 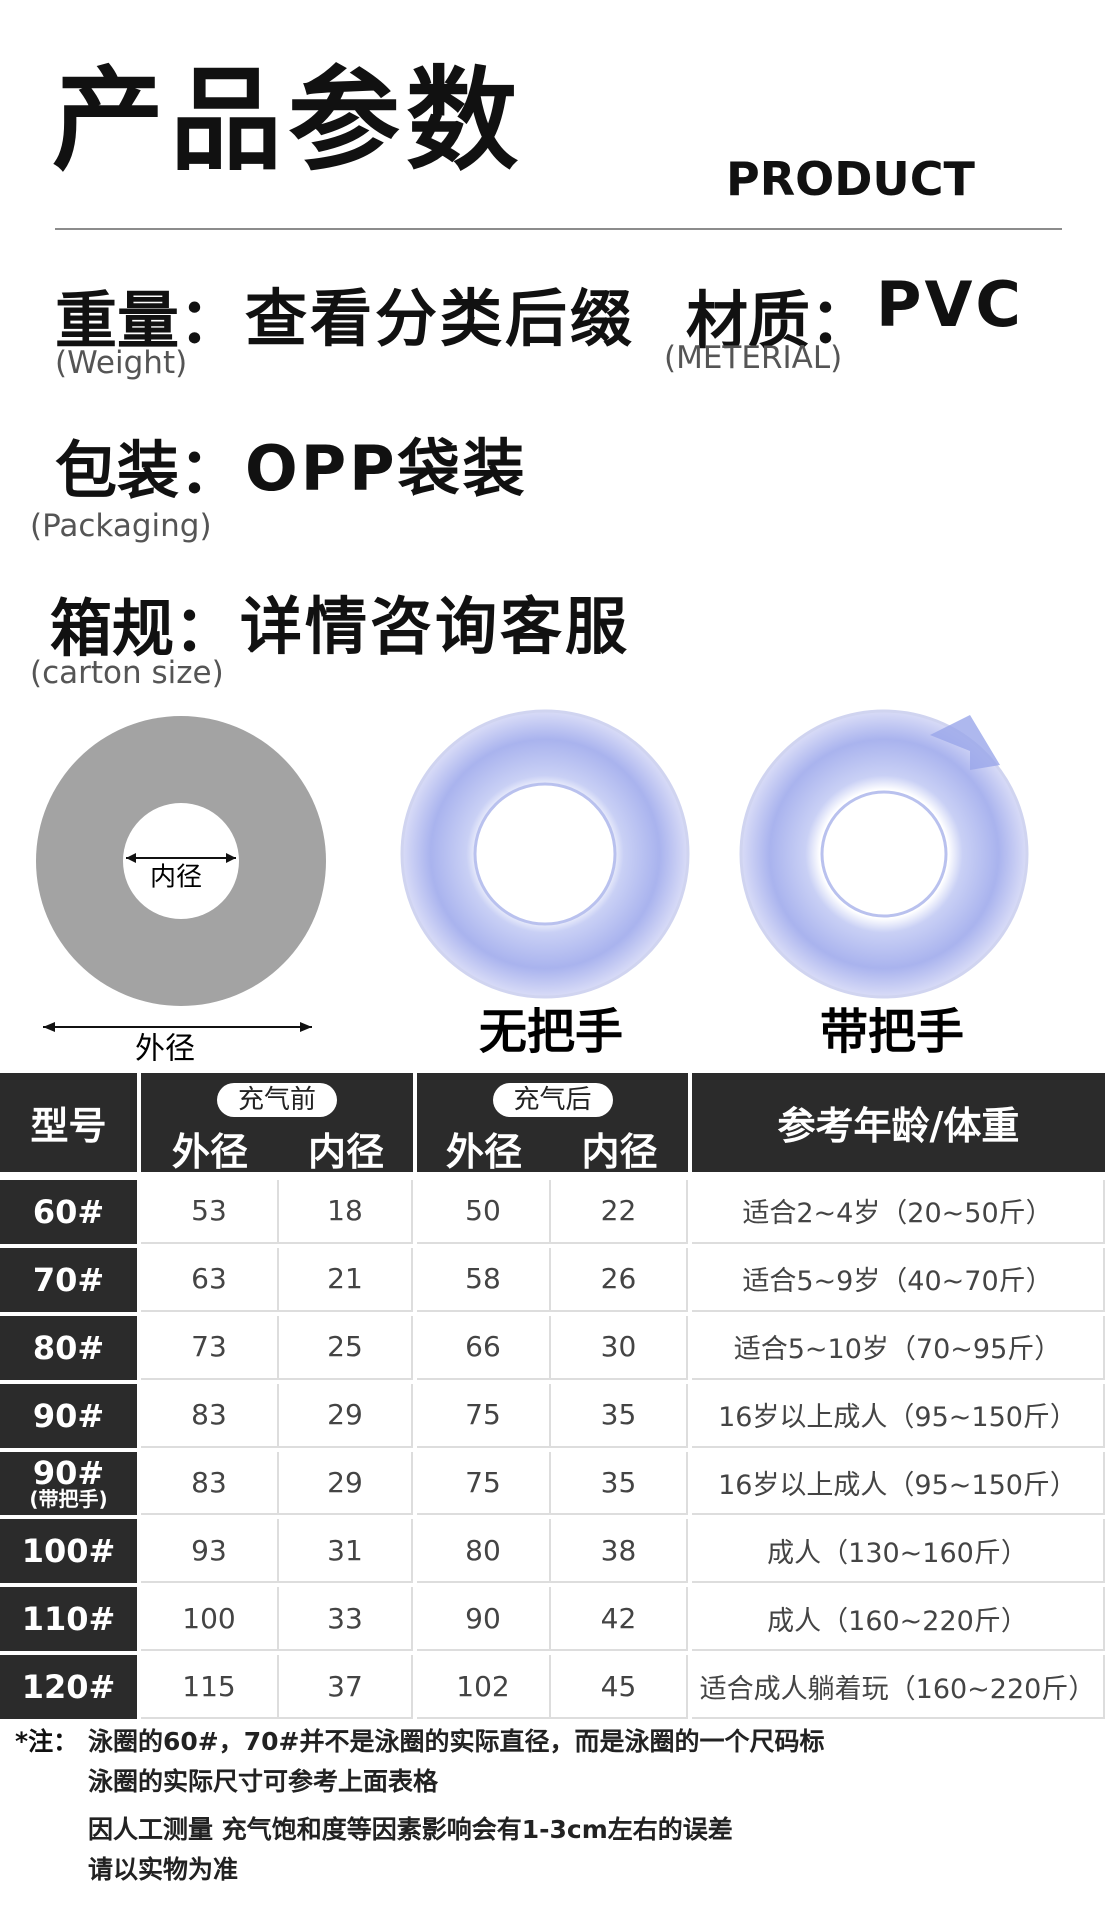 I want to click on table-cell: 适合5~9岁（40~70斤）, so click(x=898, y=1279).